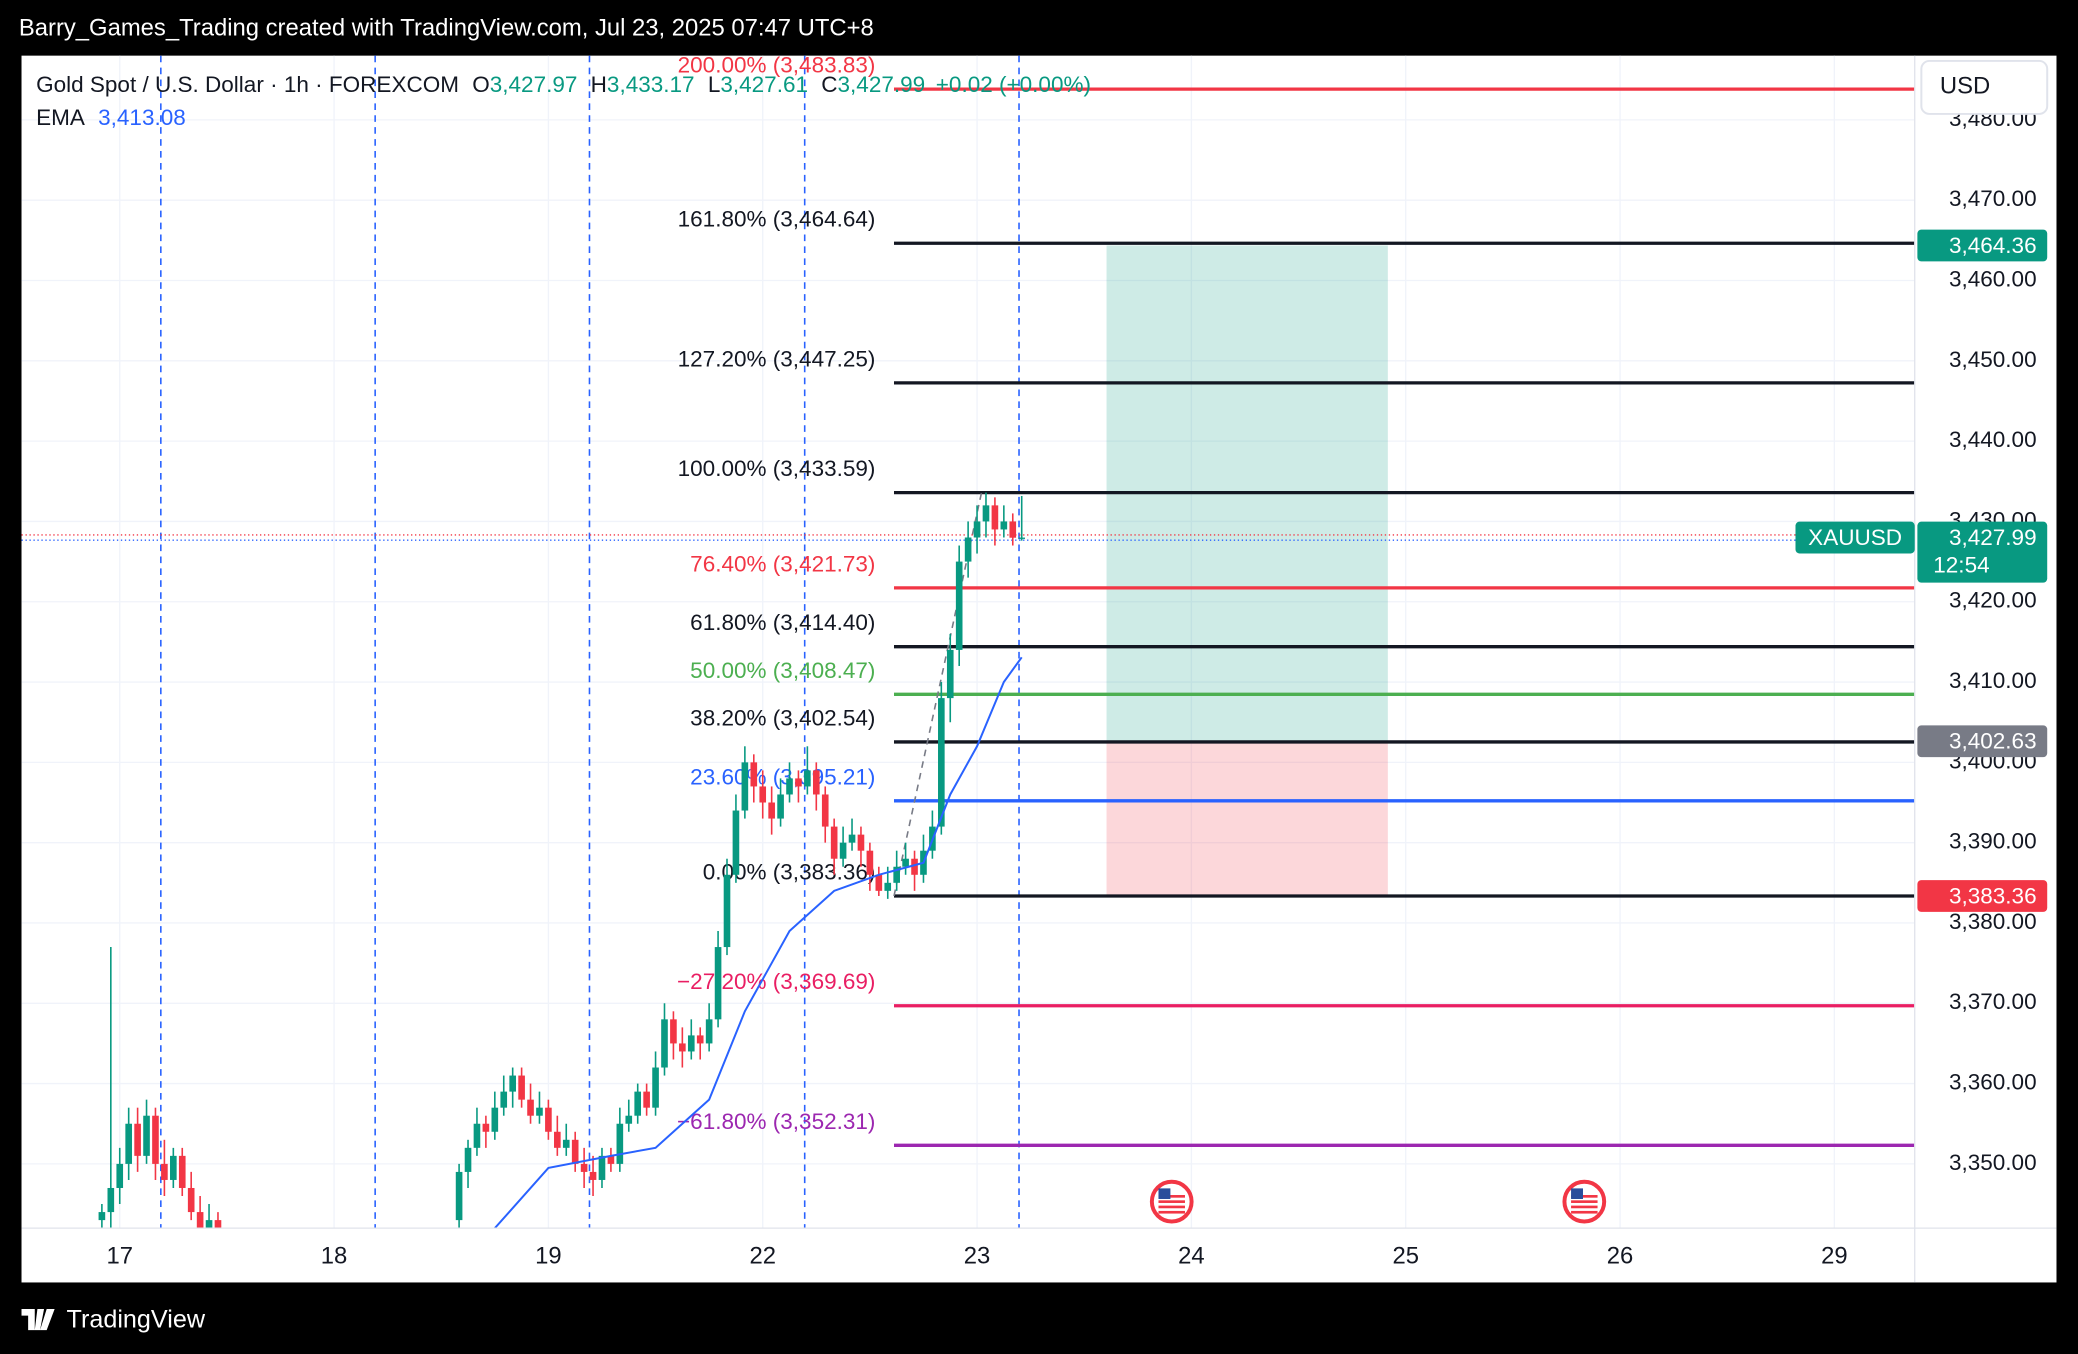 This screenshot has height=1354, width=2078. What do you see at coordinates (782, 563) in the screenshot?
I see `fib-label: 76.40% (3,421.73)` at bounding box center [782, 563].